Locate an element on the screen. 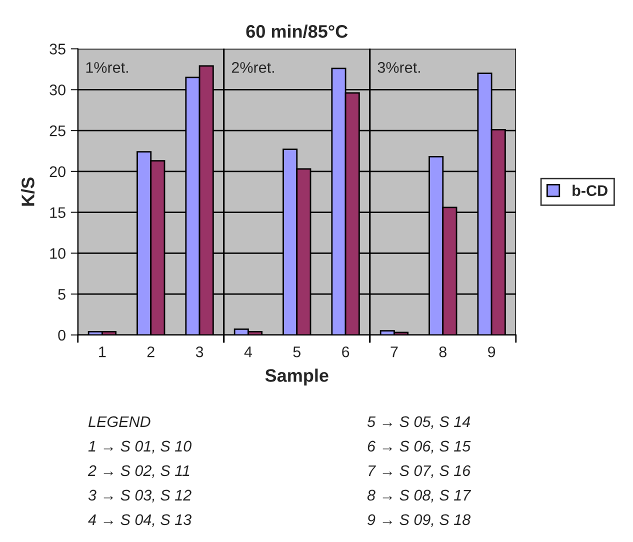 The height and width of the screenshot is (542, 633). x-tick-label: 7 is located at coordinates (394, 352).